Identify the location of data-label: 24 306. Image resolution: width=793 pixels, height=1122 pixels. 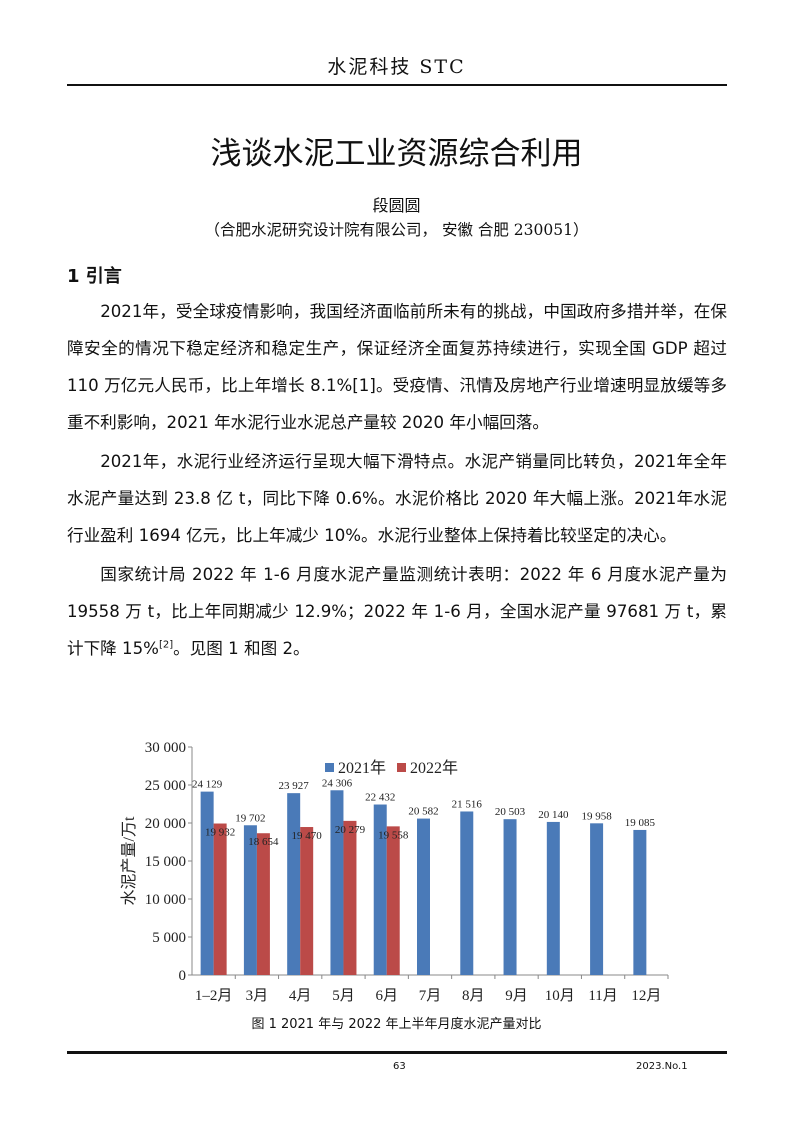
(337, 783).